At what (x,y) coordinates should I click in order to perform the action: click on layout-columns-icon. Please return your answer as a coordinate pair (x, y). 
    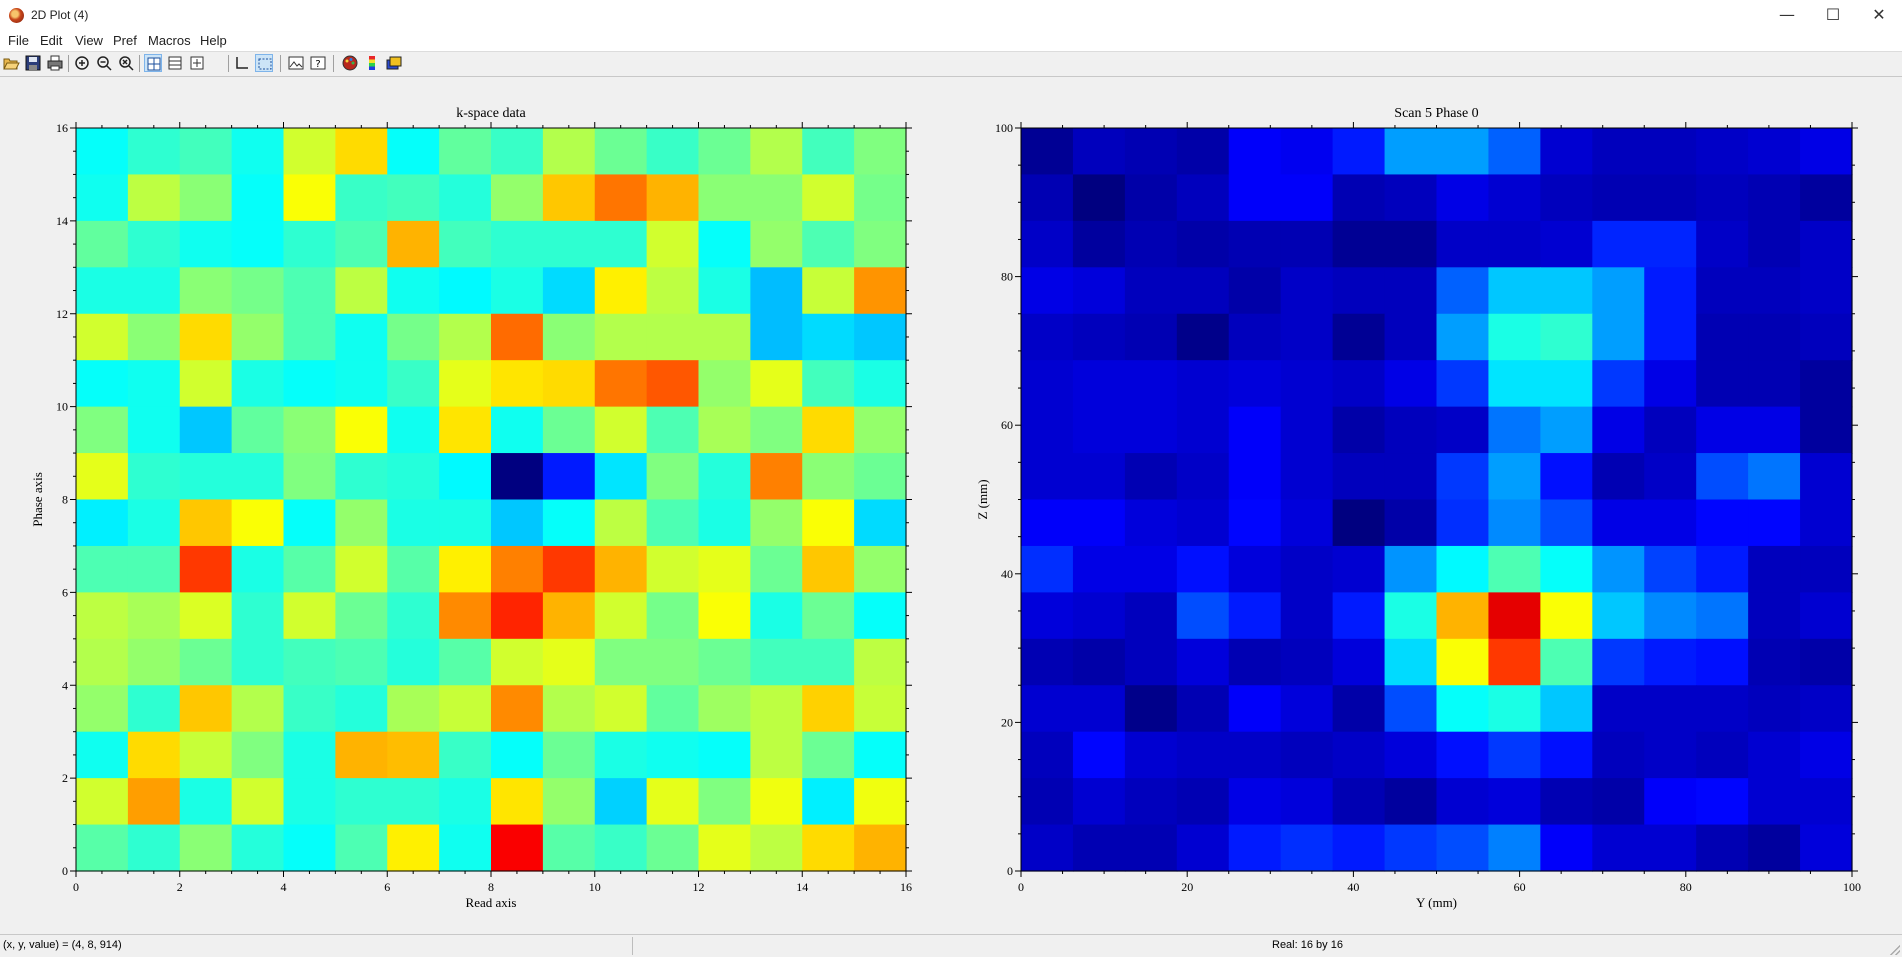
    Looking at the image, I should click on (175, 63).